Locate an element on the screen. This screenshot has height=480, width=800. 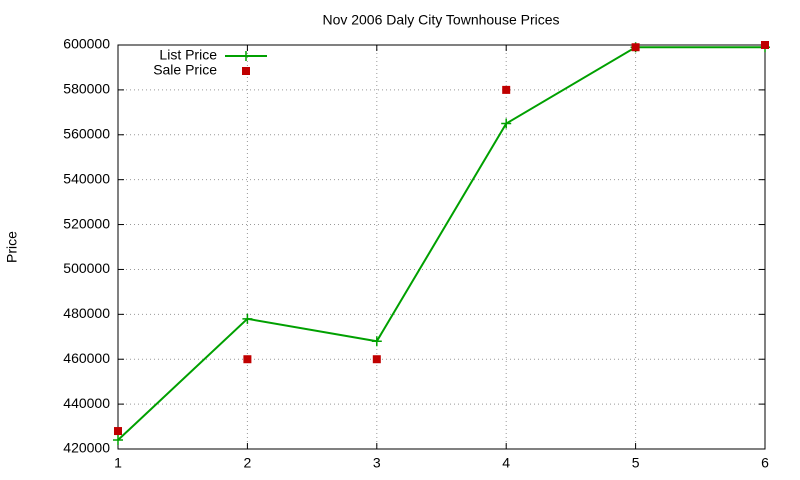
y-tick-label: 540000 is located at coordinates (86, 178).